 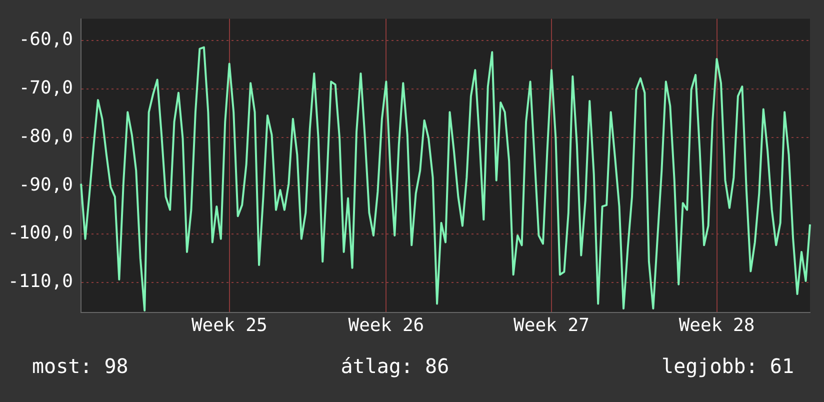 What do you see at coordinates (80, 366) in the screenshot?
I see `text: most: 98` at bounding box center [80, 366].